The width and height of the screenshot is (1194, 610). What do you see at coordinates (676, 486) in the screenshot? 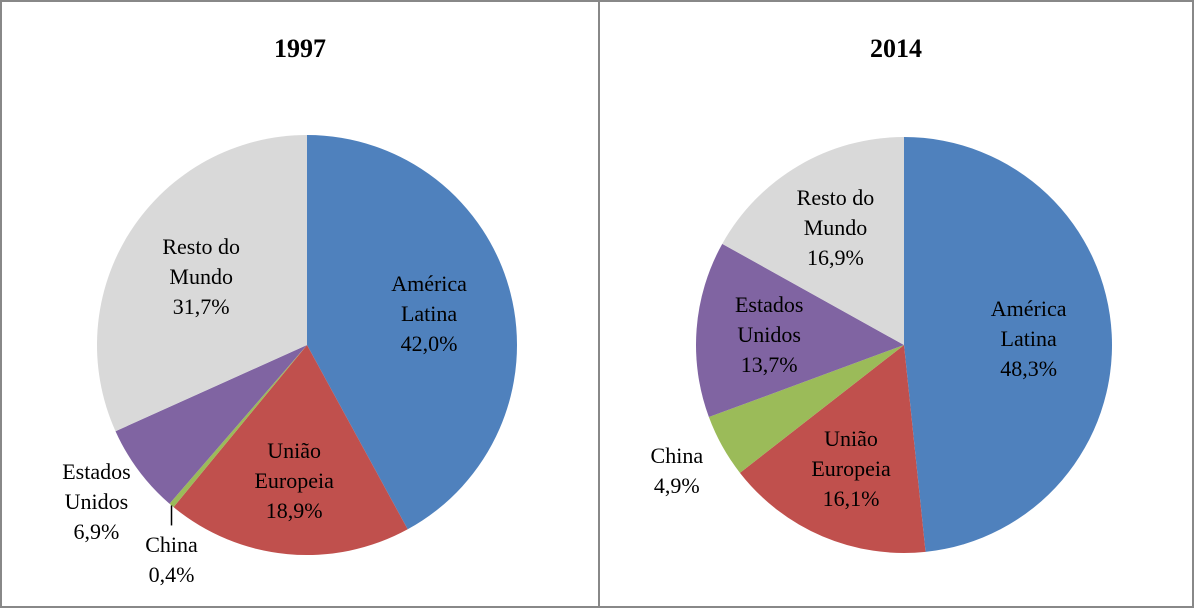
I see `value-label: 4,9%` at bounding box center [676, 486].